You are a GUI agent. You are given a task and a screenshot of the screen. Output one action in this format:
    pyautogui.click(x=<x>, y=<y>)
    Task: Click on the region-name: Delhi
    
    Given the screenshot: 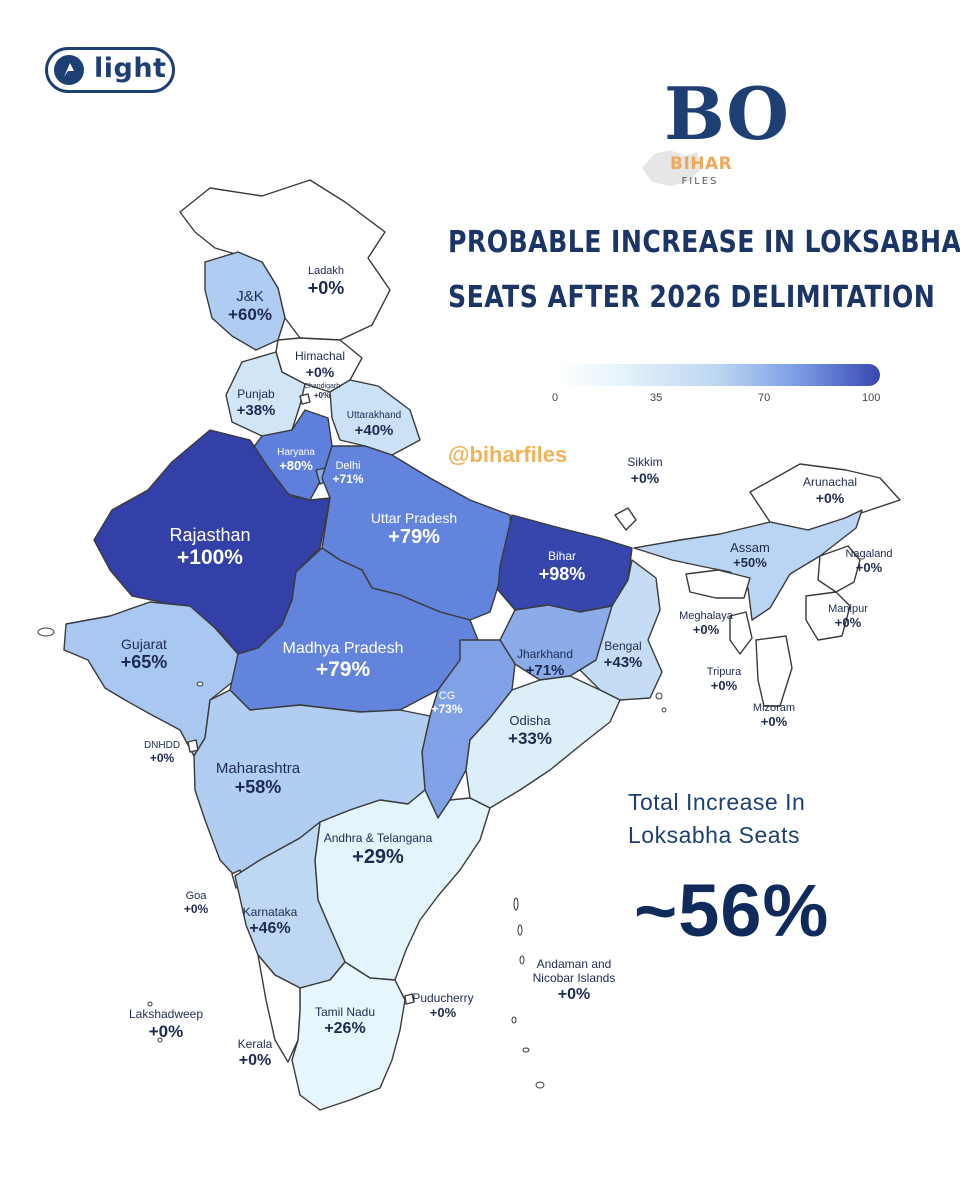 What is the action you would take?
    pyautogui.click(x=348, y=466)
    